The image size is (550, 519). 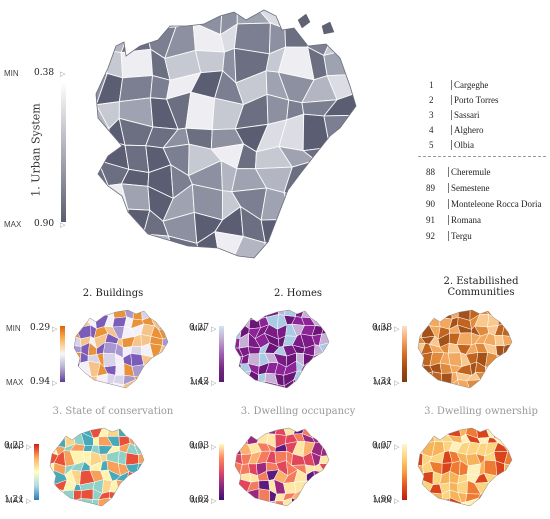 I want to click on rank-item: 91 Romana, so click(x=453, y=220).